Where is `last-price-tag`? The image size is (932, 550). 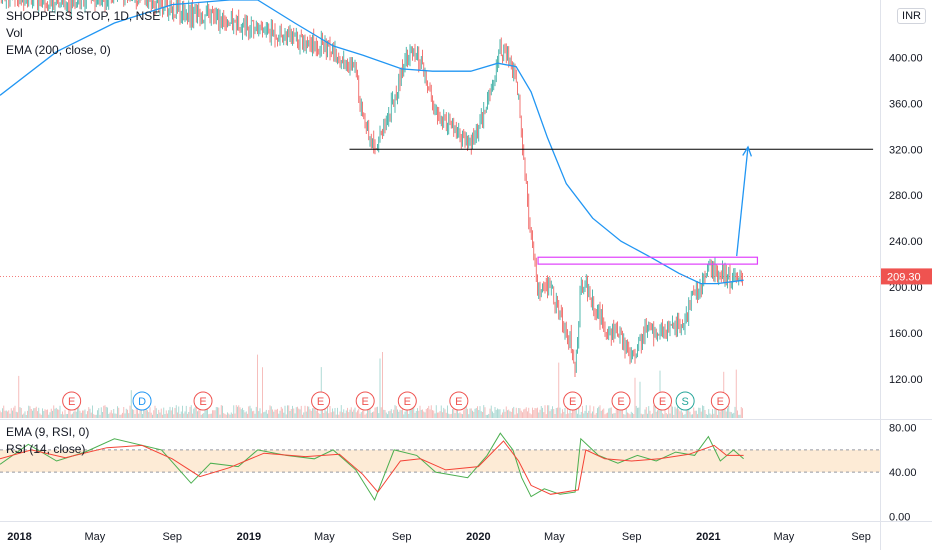 last-price-tag is located at coordinates (906, 276).